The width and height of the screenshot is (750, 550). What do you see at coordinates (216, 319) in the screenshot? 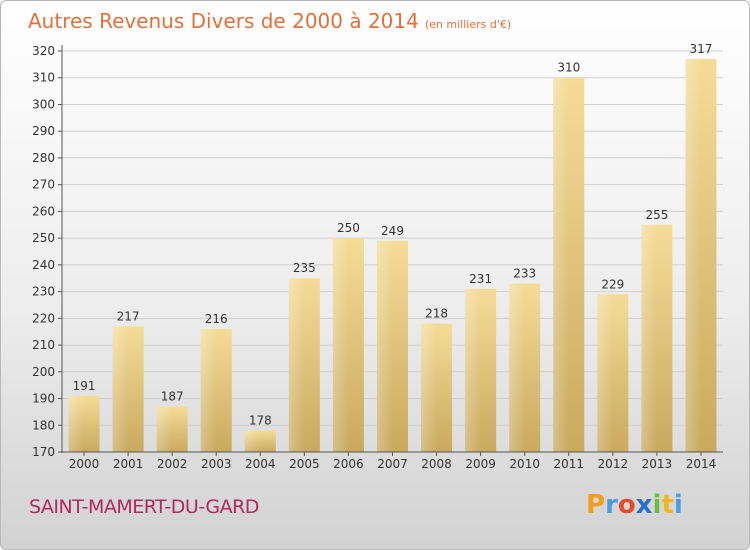
I see `value-label: 216` at bounding box center [216, 319].